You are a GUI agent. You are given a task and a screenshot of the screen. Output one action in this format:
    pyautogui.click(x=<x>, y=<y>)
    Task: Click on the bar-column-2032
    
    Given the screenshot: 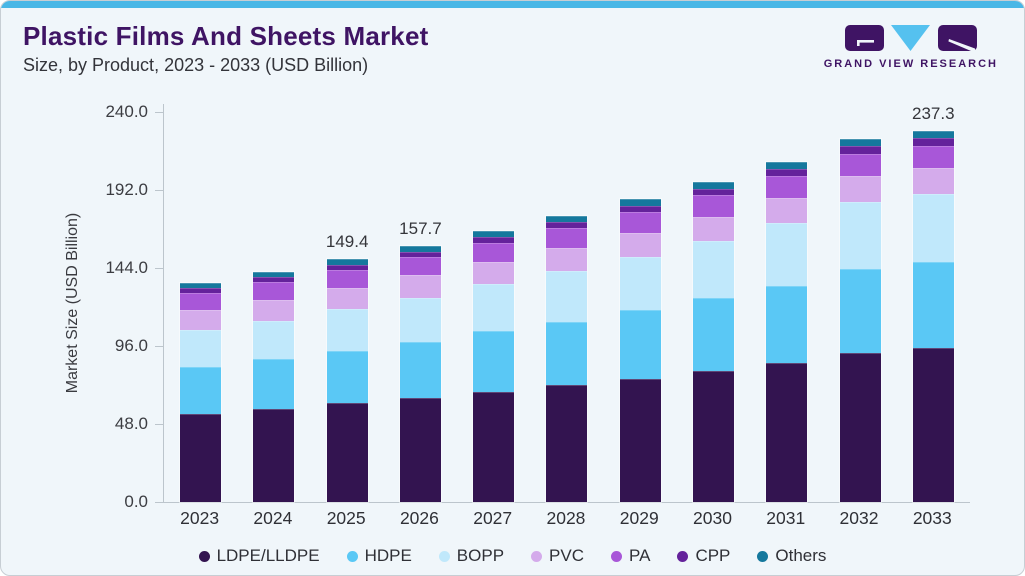 What is the action you would take?
    pyautogui.click(x=859, y=303)
    